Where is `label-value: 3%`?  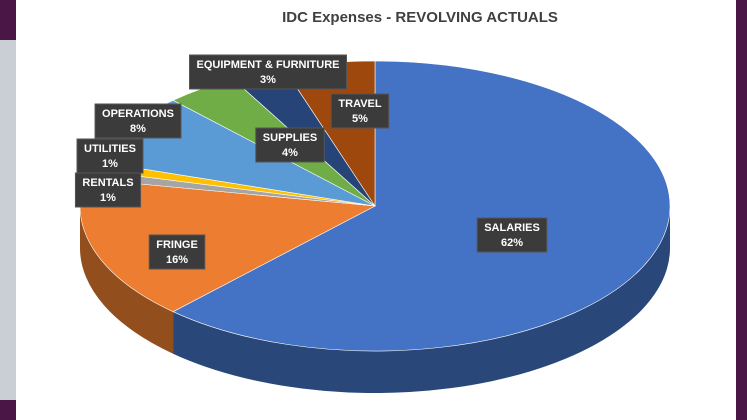 label-value: 3% is located at coordinates (268, 80).